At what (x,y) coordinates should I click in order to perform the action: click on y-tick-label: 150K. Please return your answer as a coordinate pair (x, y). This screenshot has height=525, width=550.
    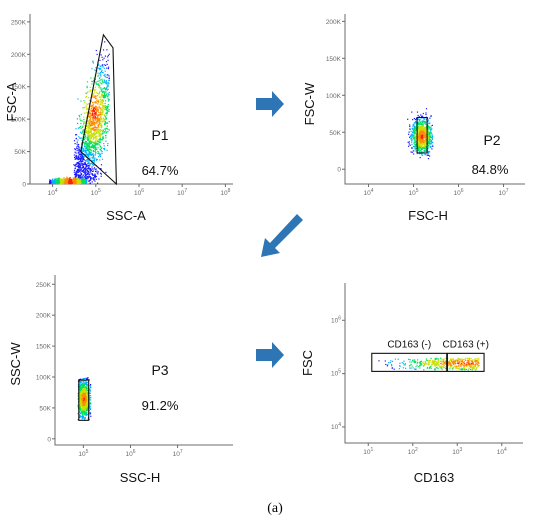
    Looking at the image, I should click on (44, 347).